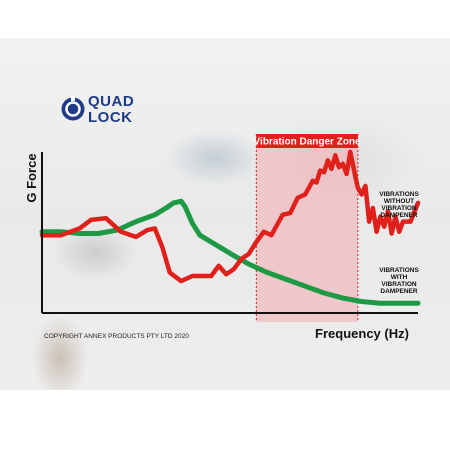  I want to click on series-label-without-dampener: VIBRATIONS WITHOUT VIBRATION DAMPENER, so click(399, 205).